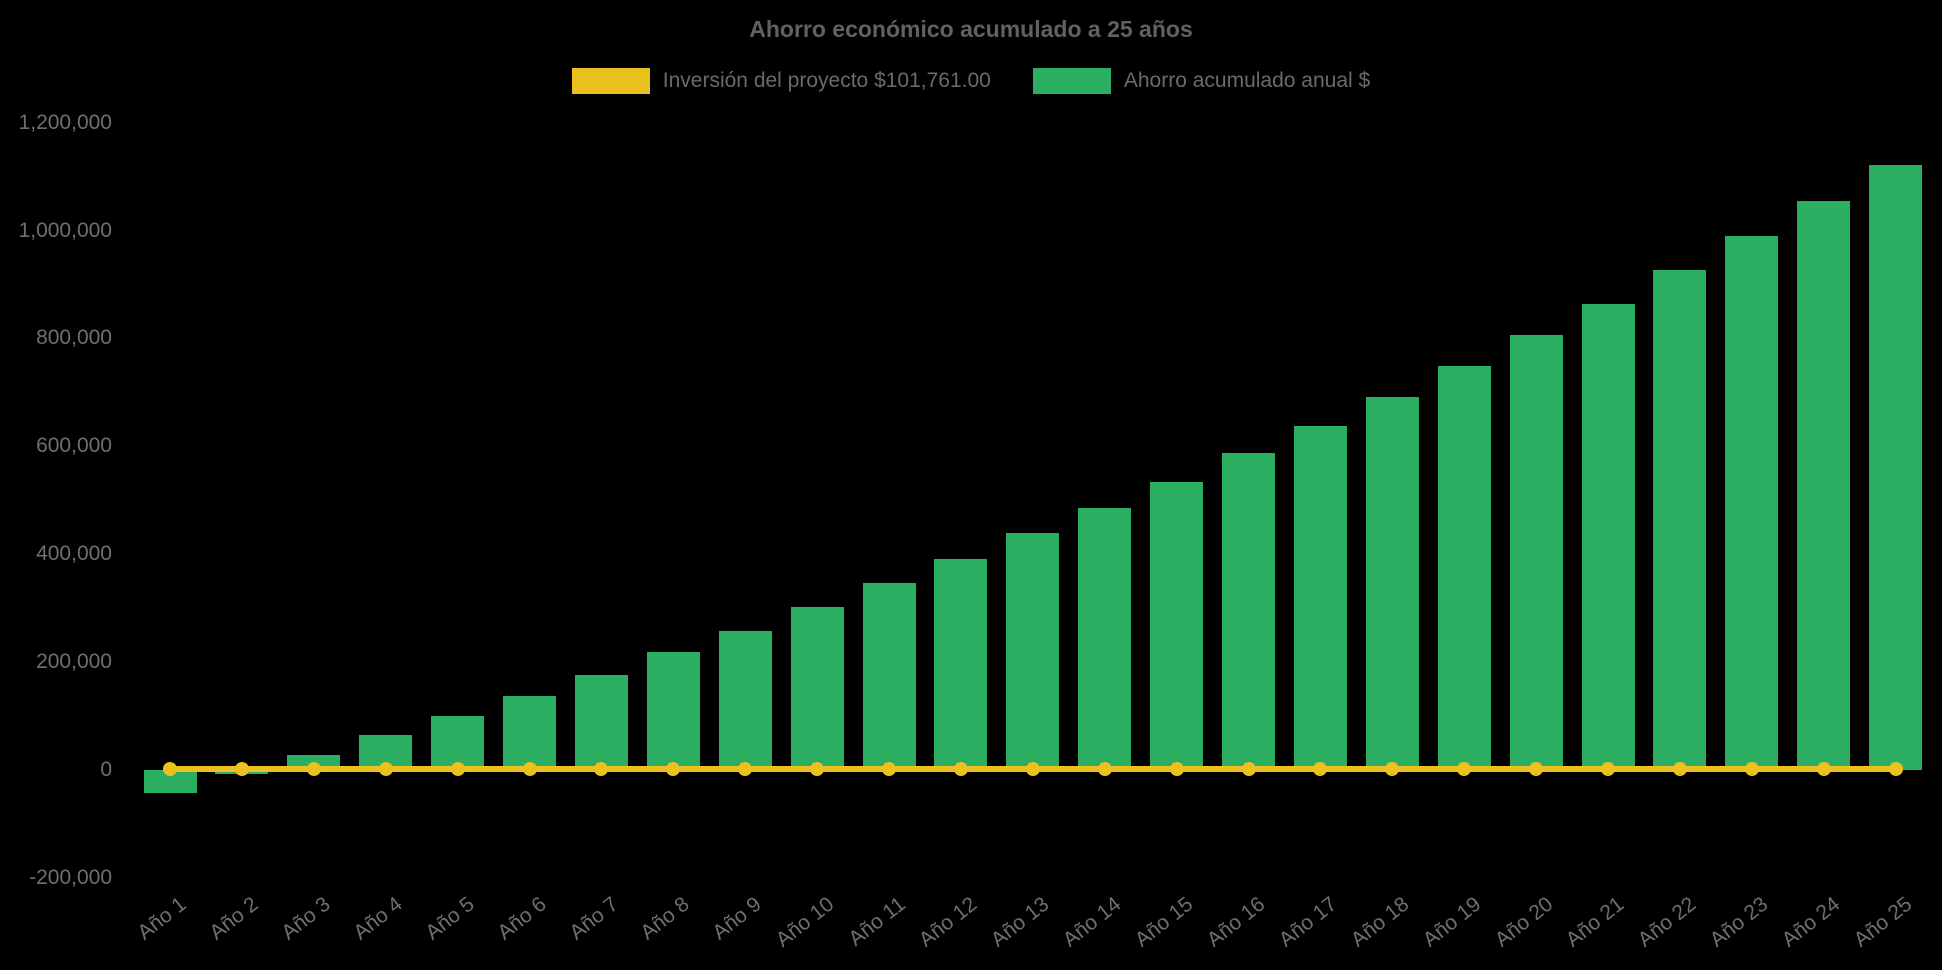 The image size is (1942, 970). I want to click on y-tick-label--200,000: -200,000, so click(70, 877).